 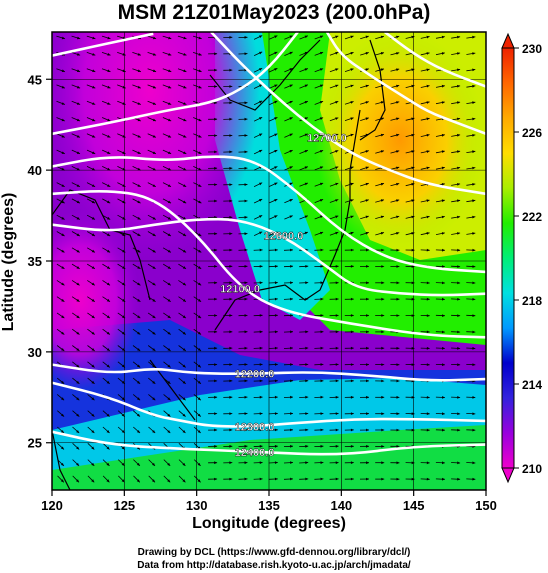 What do you see at coordinates (40, 261) in the screenshot?
I see `y-axis: 25 30 35 40 45` at bounding box center [40, 261].